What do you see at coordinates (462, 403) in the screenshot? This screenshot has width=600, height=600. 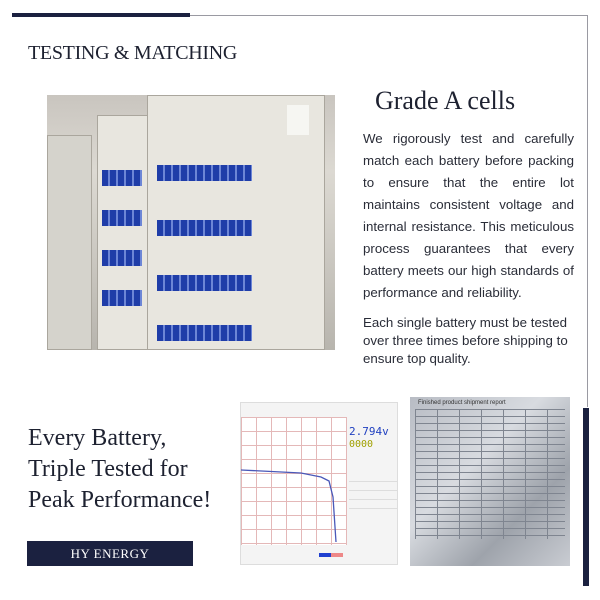 I see `report-title: Finished product shipment report` at bounding box center [462, 403].